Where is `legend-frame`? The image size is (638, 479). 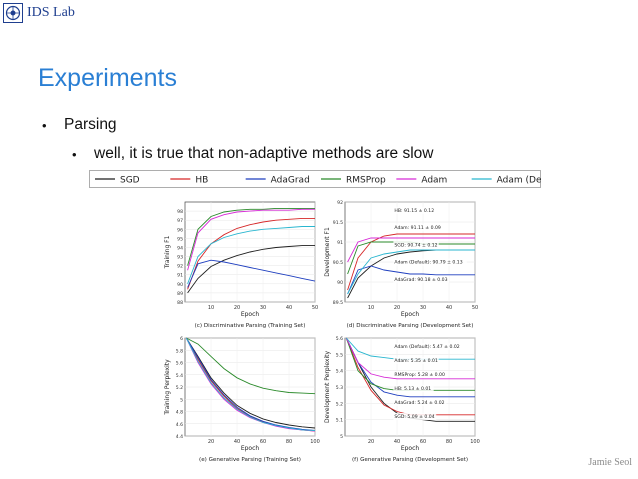 legend-frame is located at coordinates (315, 179).